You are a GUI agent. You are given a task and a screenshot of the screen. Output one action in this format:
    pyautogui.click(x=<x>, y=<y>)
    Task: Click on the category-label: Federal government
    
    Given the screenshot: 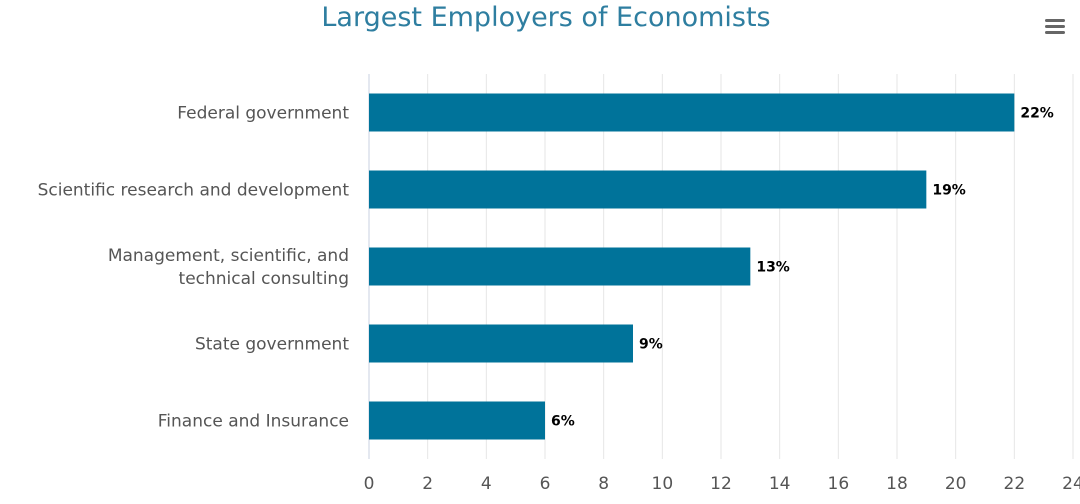 What is the action you would take?
    pyautogui.click(x=263, y=114)
    